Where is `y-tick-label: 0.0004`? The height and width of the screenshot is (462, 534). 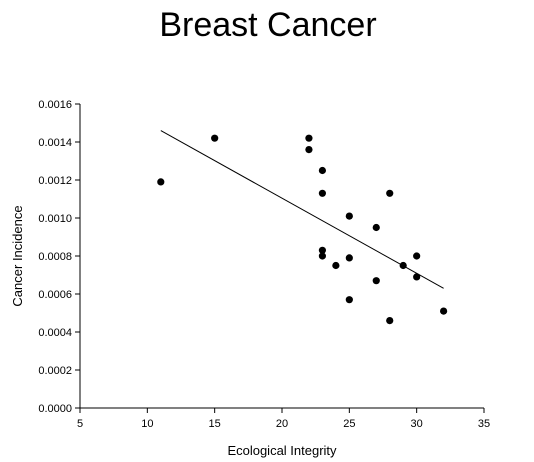 y-tick-label: 0.0004 is located at coordinates (55, 333).